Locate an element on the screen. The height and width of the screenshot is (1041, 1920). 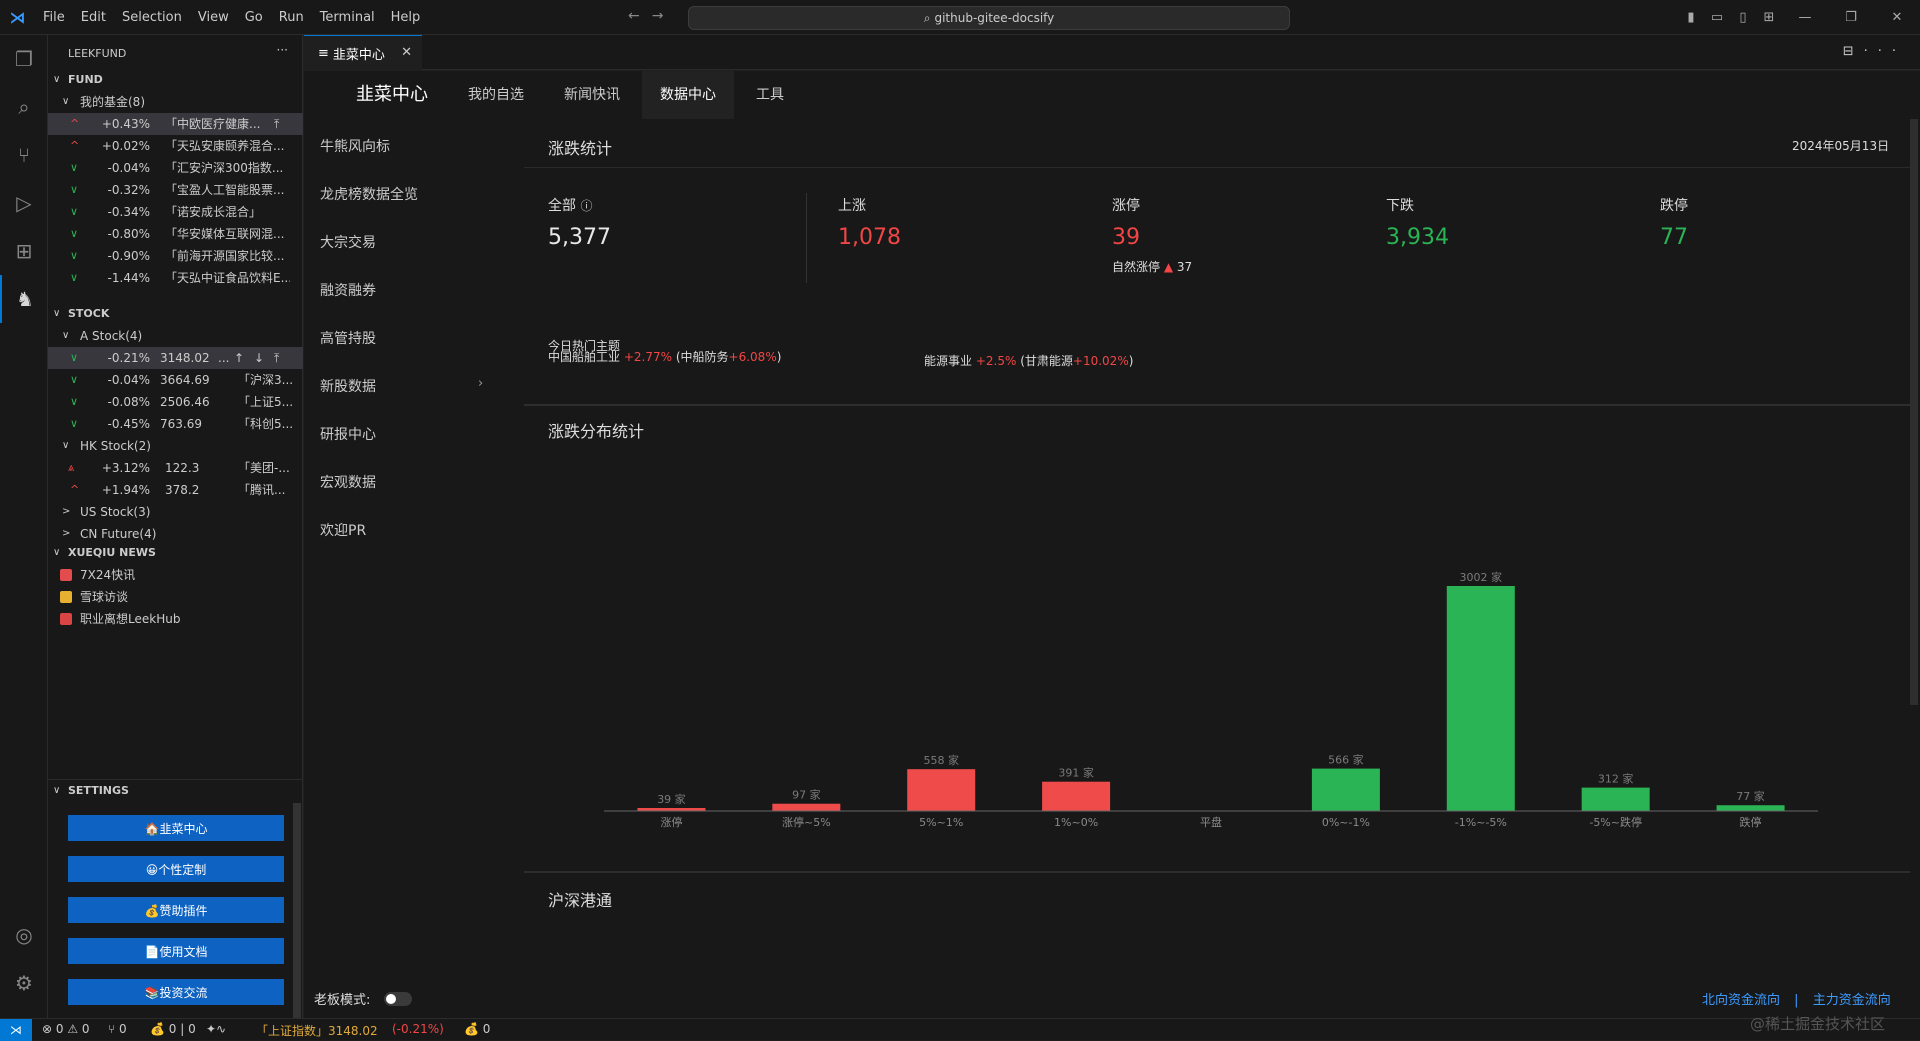
close-window-icon: ✕ is located at coordinates (1897, 17).